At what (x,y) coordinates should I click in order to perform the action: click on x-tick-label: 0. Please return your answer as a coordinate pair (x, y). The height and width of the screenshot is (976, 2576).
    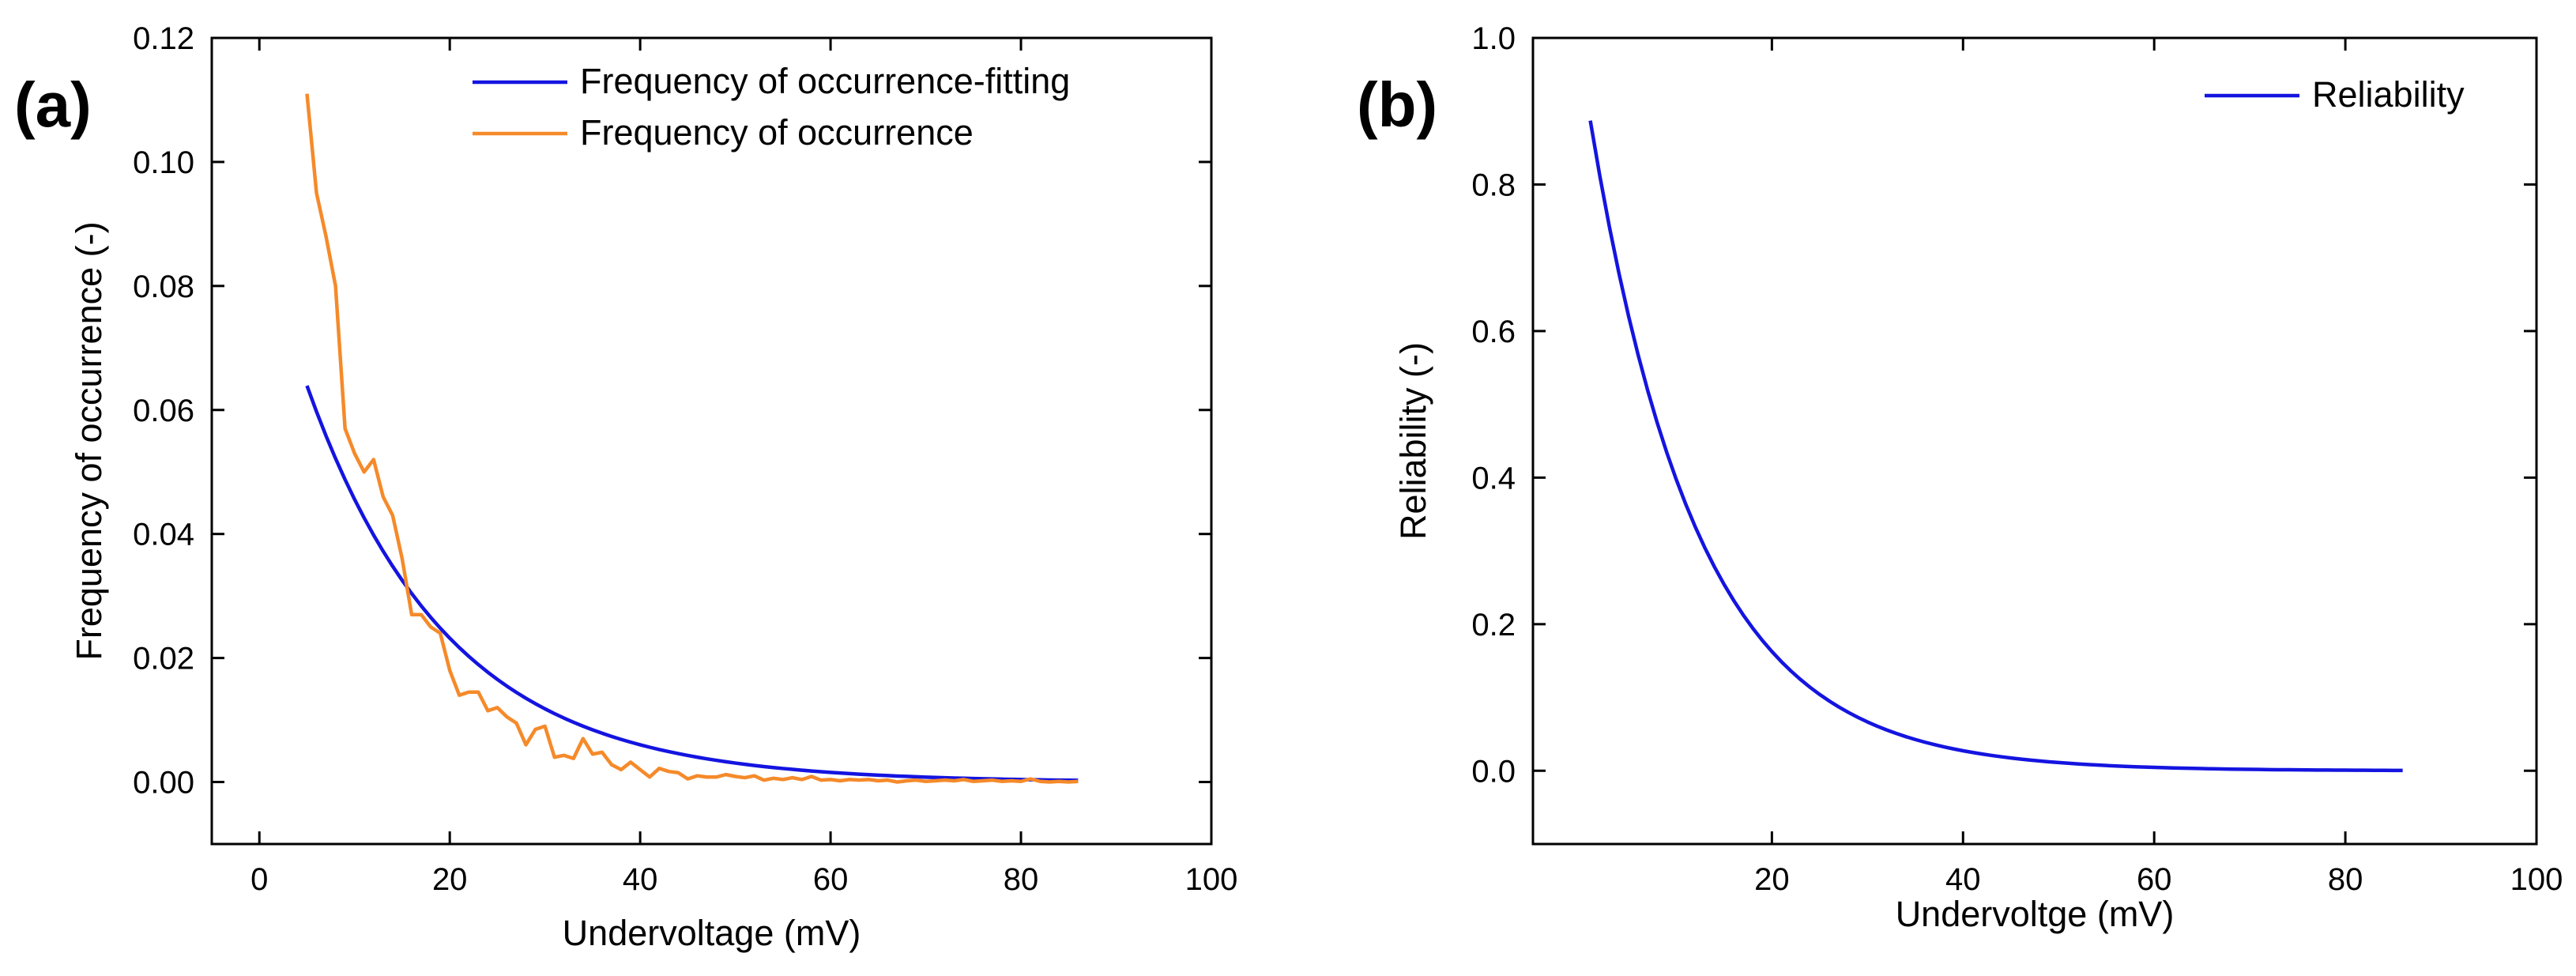
    Looking at the image, I should click on (259, 879).